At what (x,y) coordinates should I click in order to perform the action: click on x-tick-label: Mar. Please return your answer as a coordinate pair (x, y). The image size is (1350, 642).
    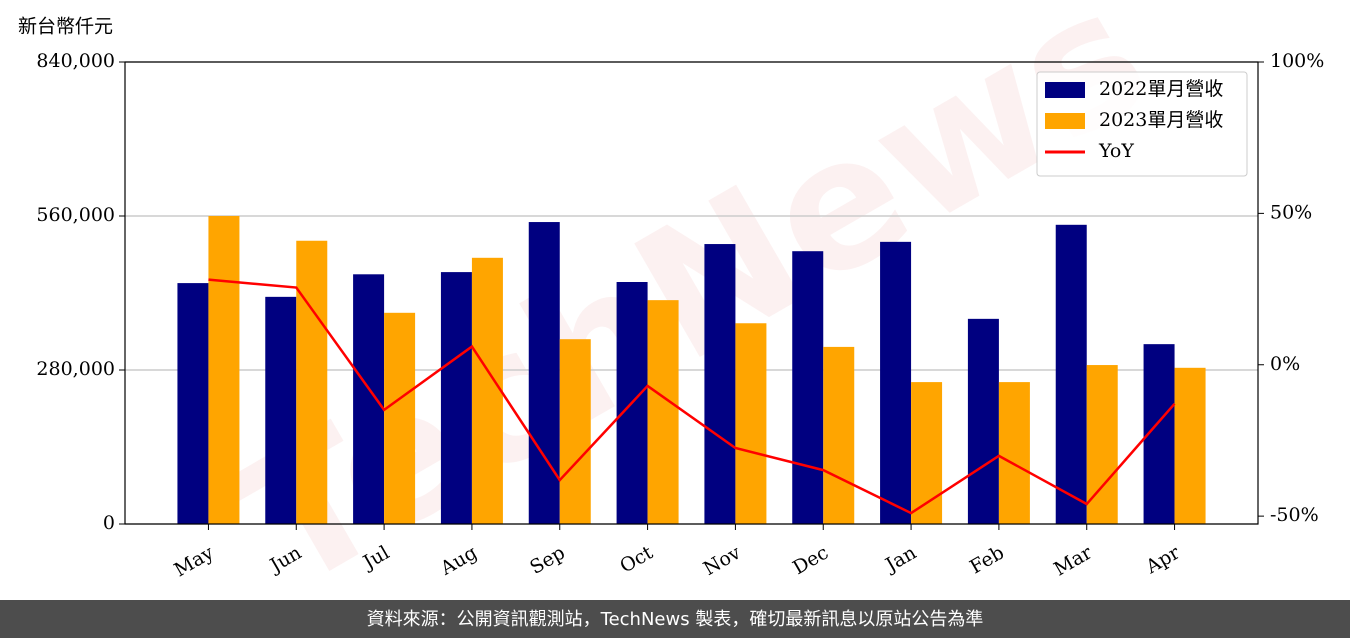
    Looking at the image, I should click on (1073, 560).